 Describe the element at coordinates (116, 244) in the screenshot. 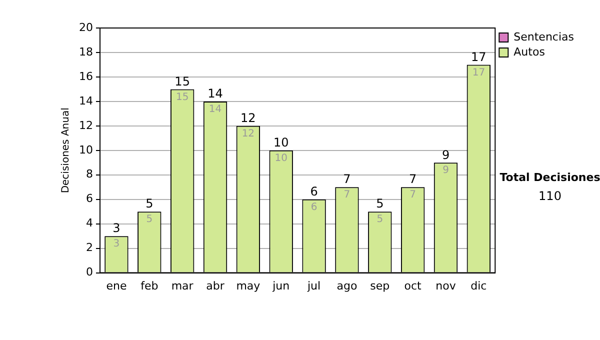

I see `data-label: 3` at that location.